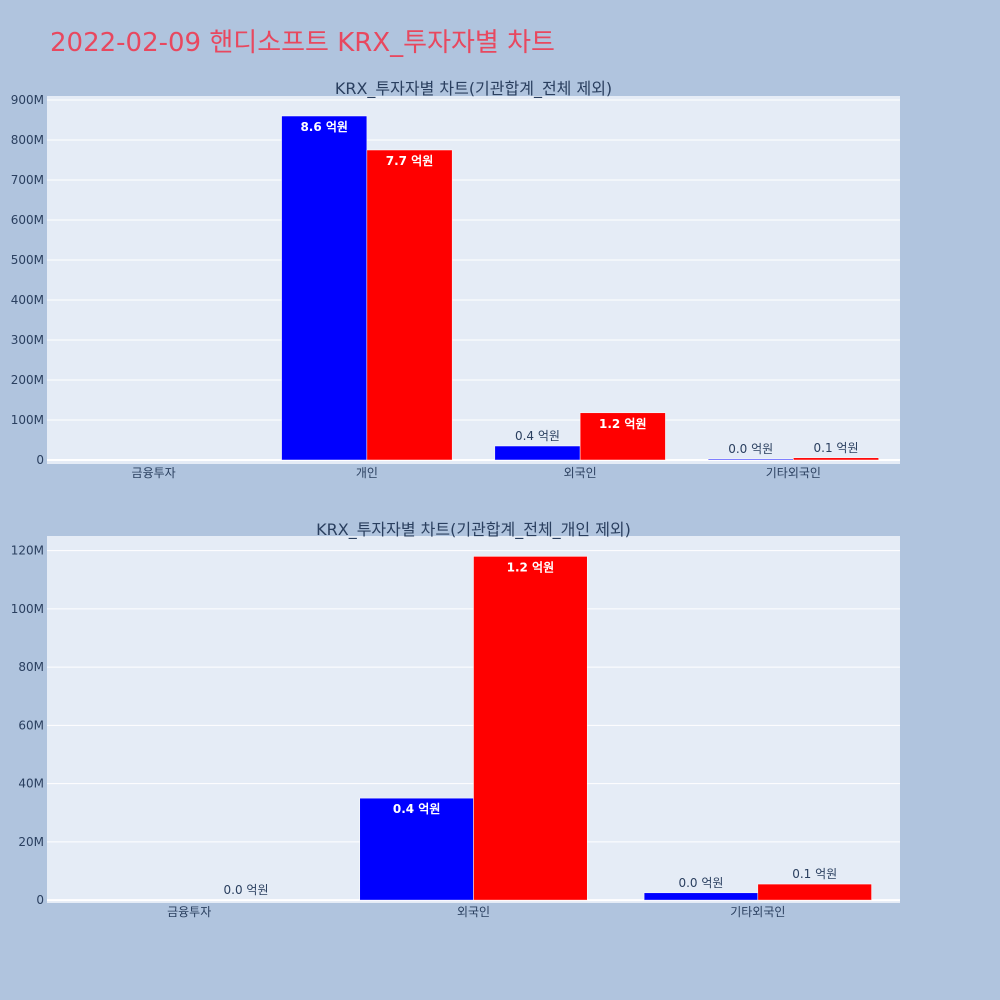 The image size is (1000, 1000). What do you see at coordinates (27, 380) in the screenshot?
I see `y-tick-label: 200M` at bounding box center [27, 380].